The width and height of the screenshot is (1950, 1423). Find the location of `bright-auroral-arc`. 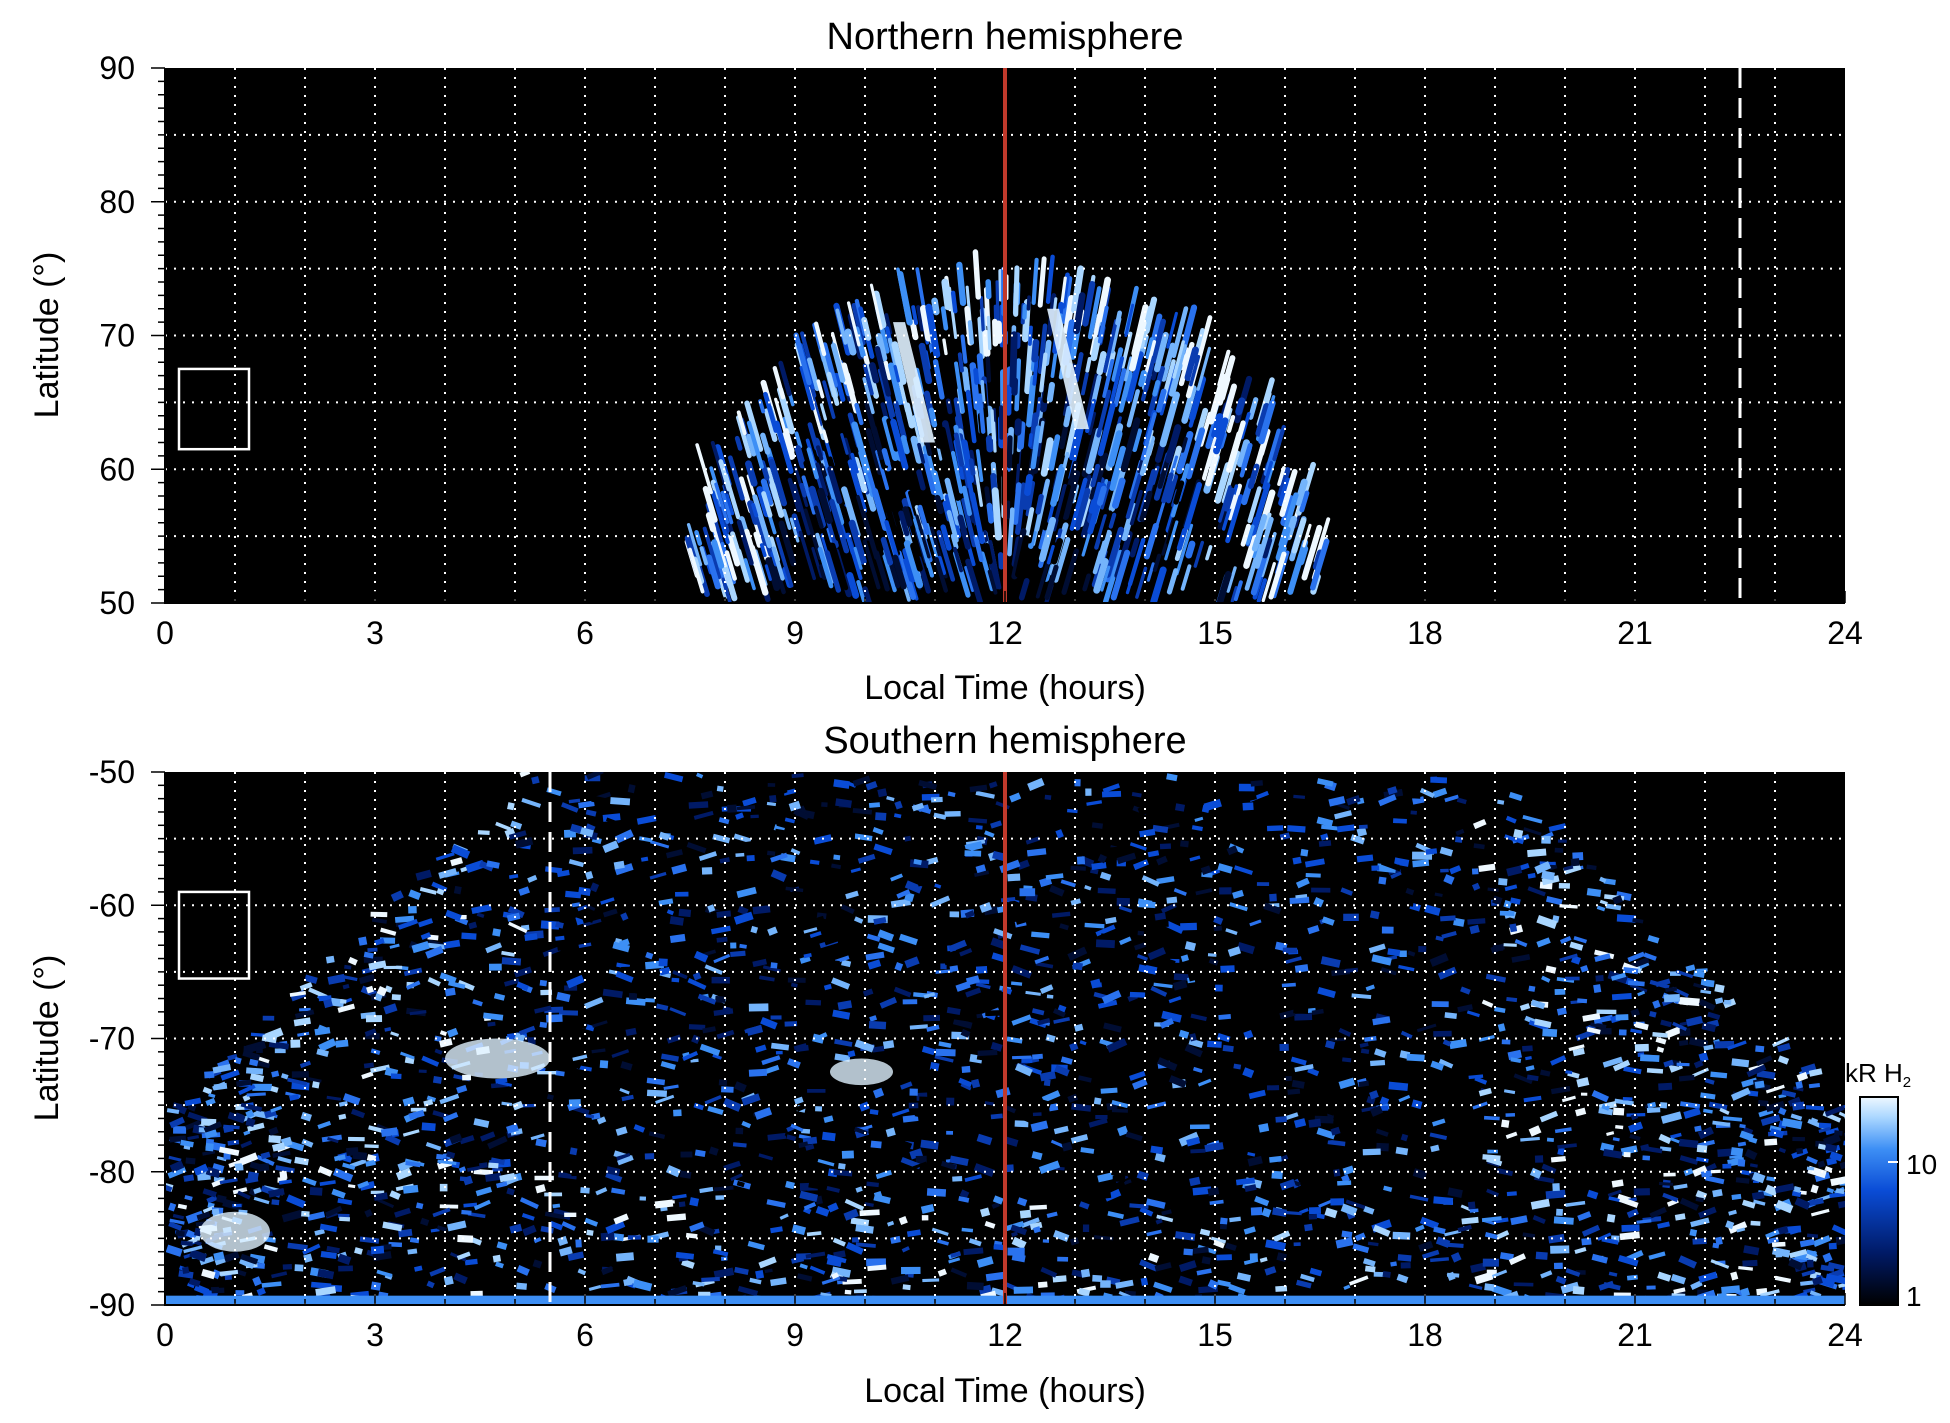

bright-auroral-arc is located at coordinates (914, 382).